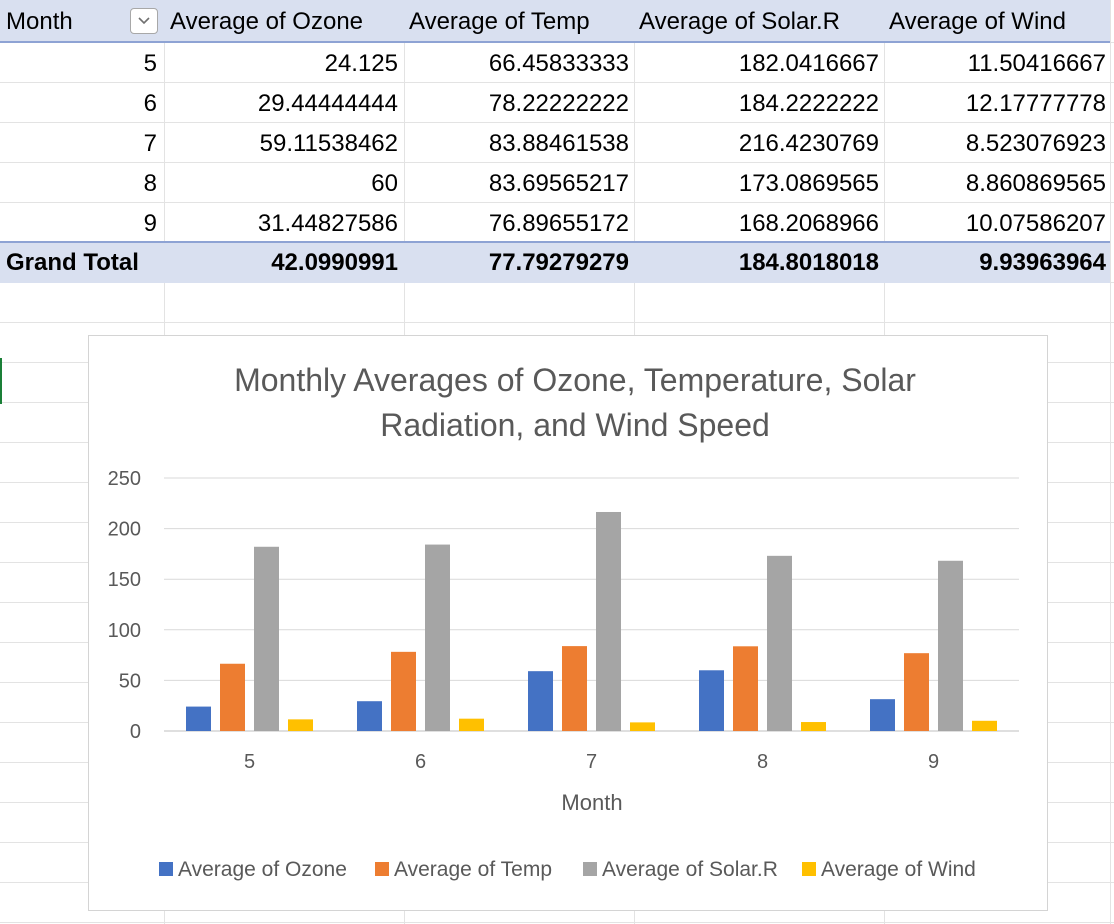  I want to click on temp-total: 77.79279279, so click(558, 262).